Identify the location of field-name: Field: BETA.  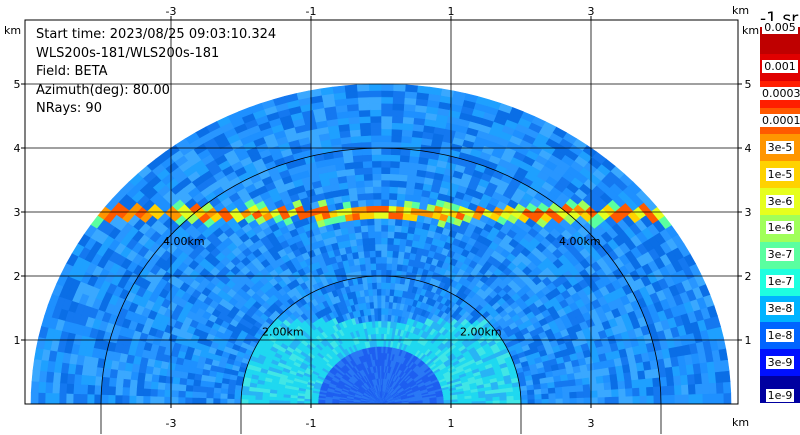
(72, 71).